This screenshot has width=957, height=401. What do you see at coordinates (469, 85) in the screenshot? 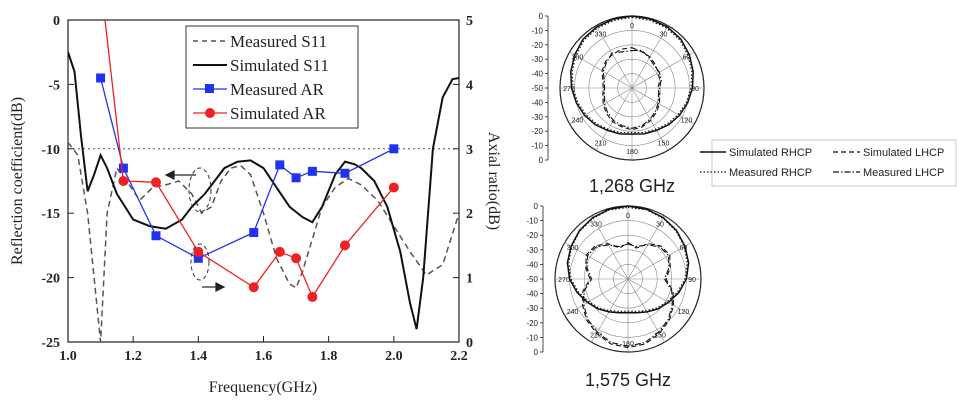
I see `y-right-tick-label: 4` at bounding box center [469, 85].